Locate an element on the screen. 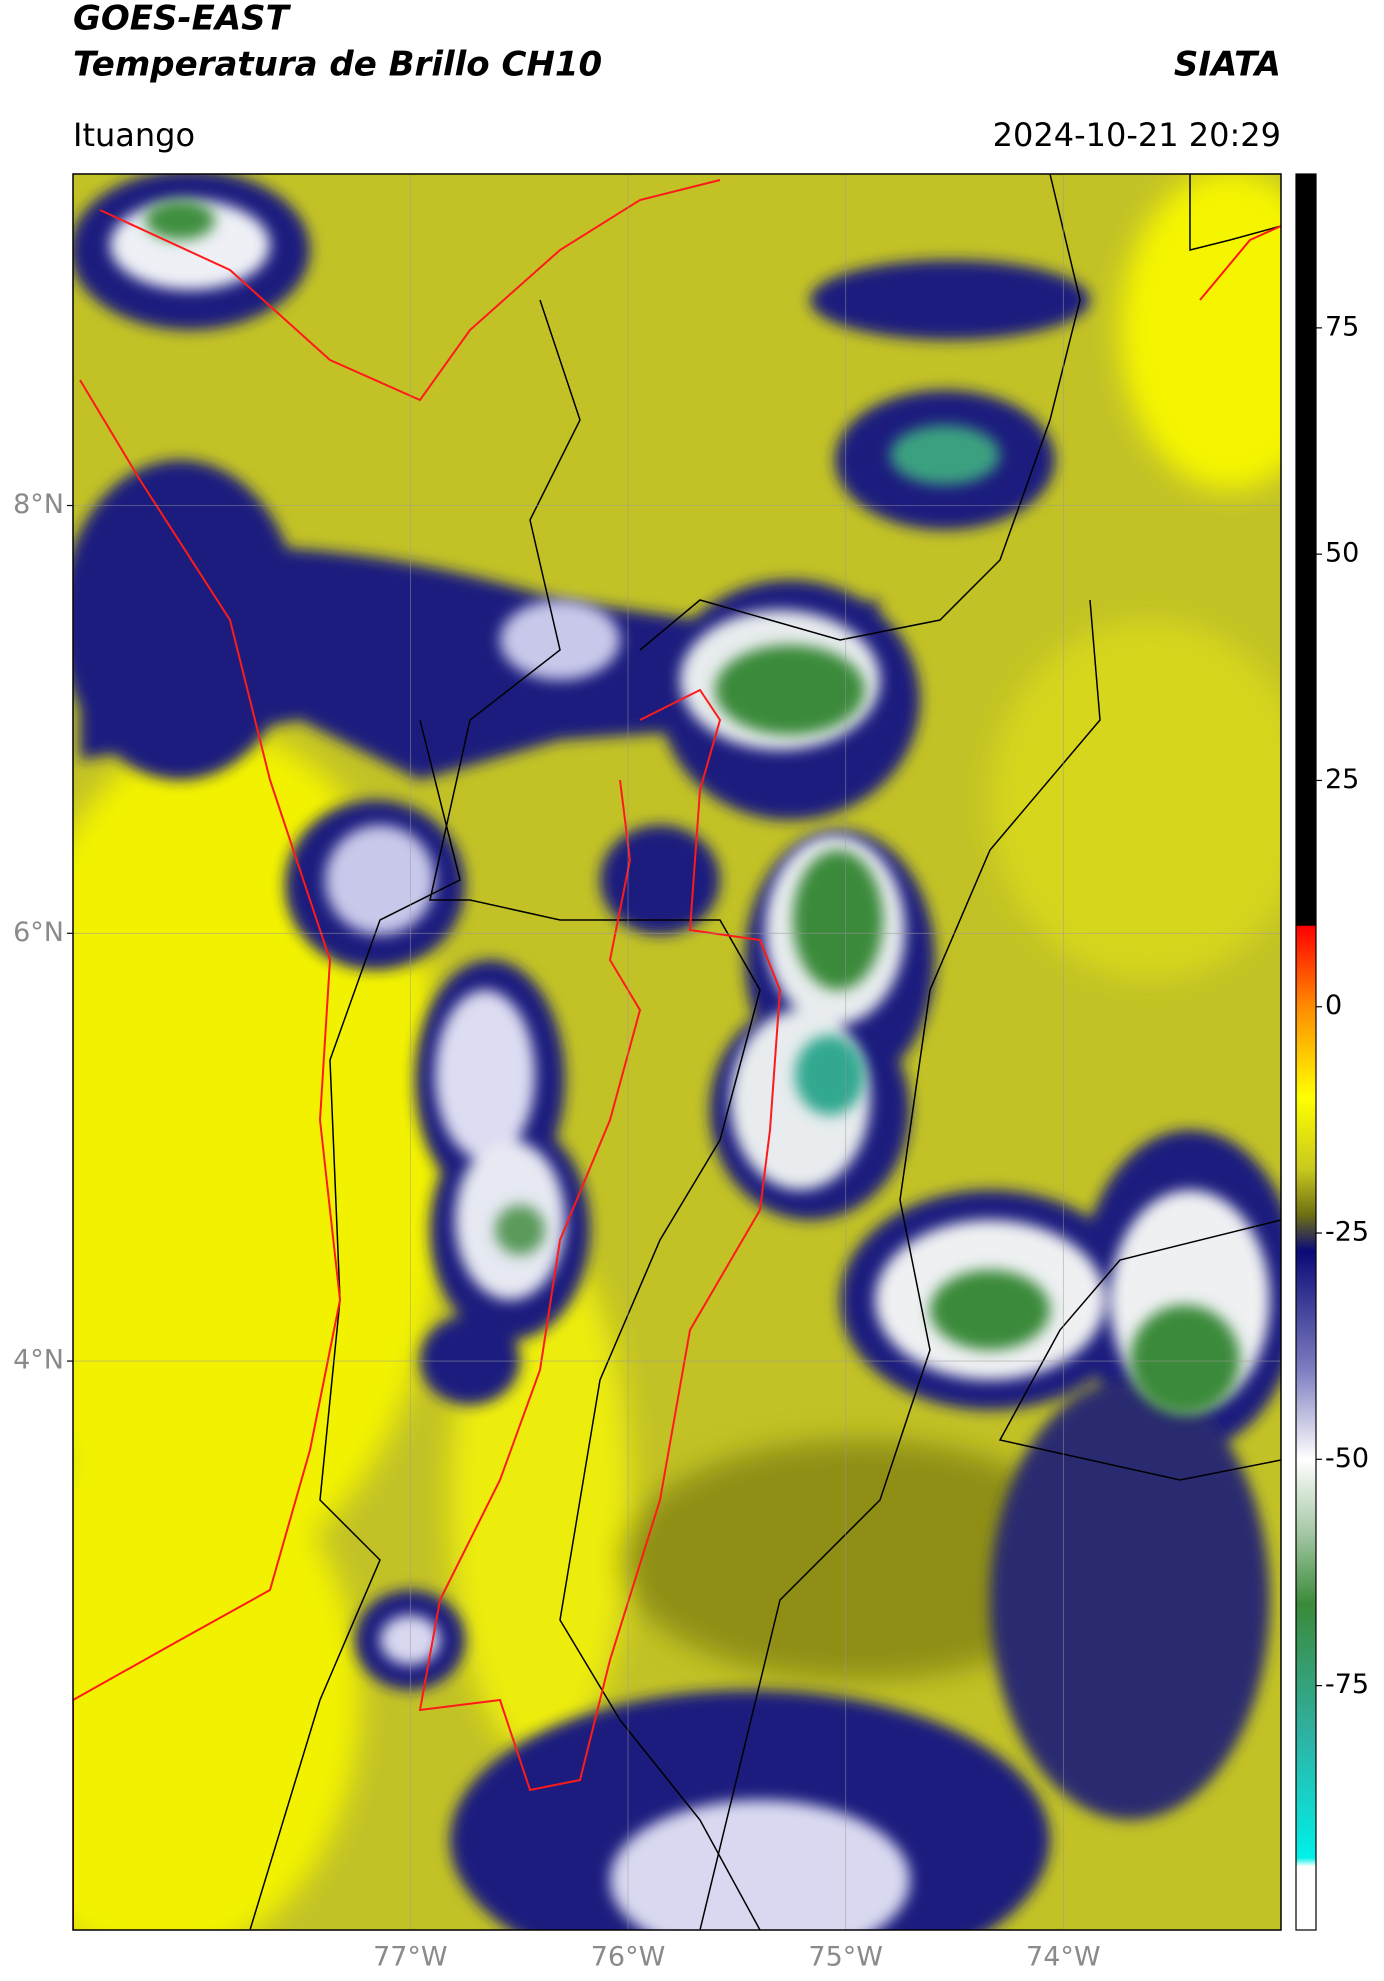 The height and width of the screenshot is (1981, 1384). y-tick-label: 6°N is located at coordinates (38, 932).